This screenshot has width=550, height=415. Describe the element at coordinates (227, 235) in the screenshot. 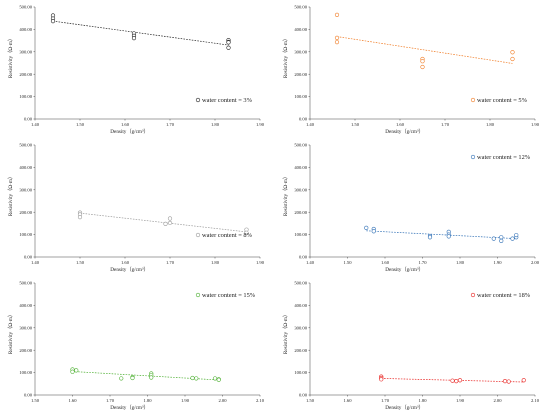

I see `legend-label: water content = 8%` at that location.